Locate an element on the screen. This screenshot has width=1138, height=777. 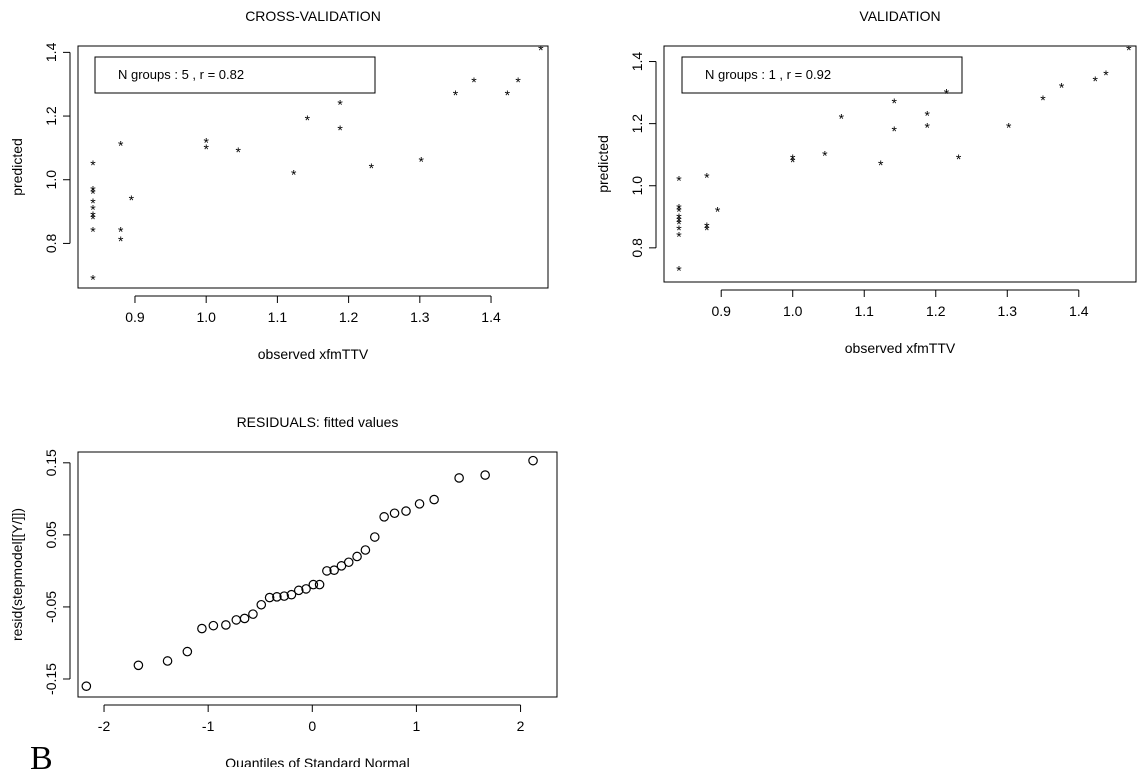
stats-box is located at coordinates (822, 75).